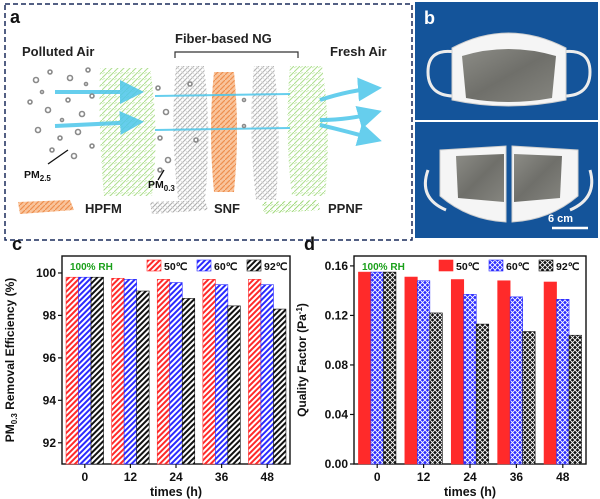 This screenshot has height=499, width=600. I want to click on layer-hpfm, so click(224, 132).